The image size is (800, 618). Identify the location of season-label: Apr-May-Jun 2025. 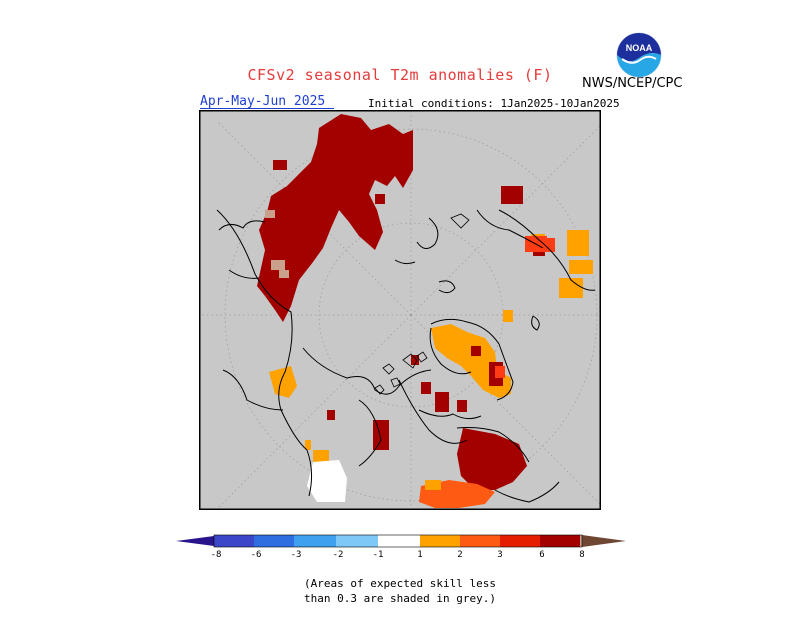
(263, 101).